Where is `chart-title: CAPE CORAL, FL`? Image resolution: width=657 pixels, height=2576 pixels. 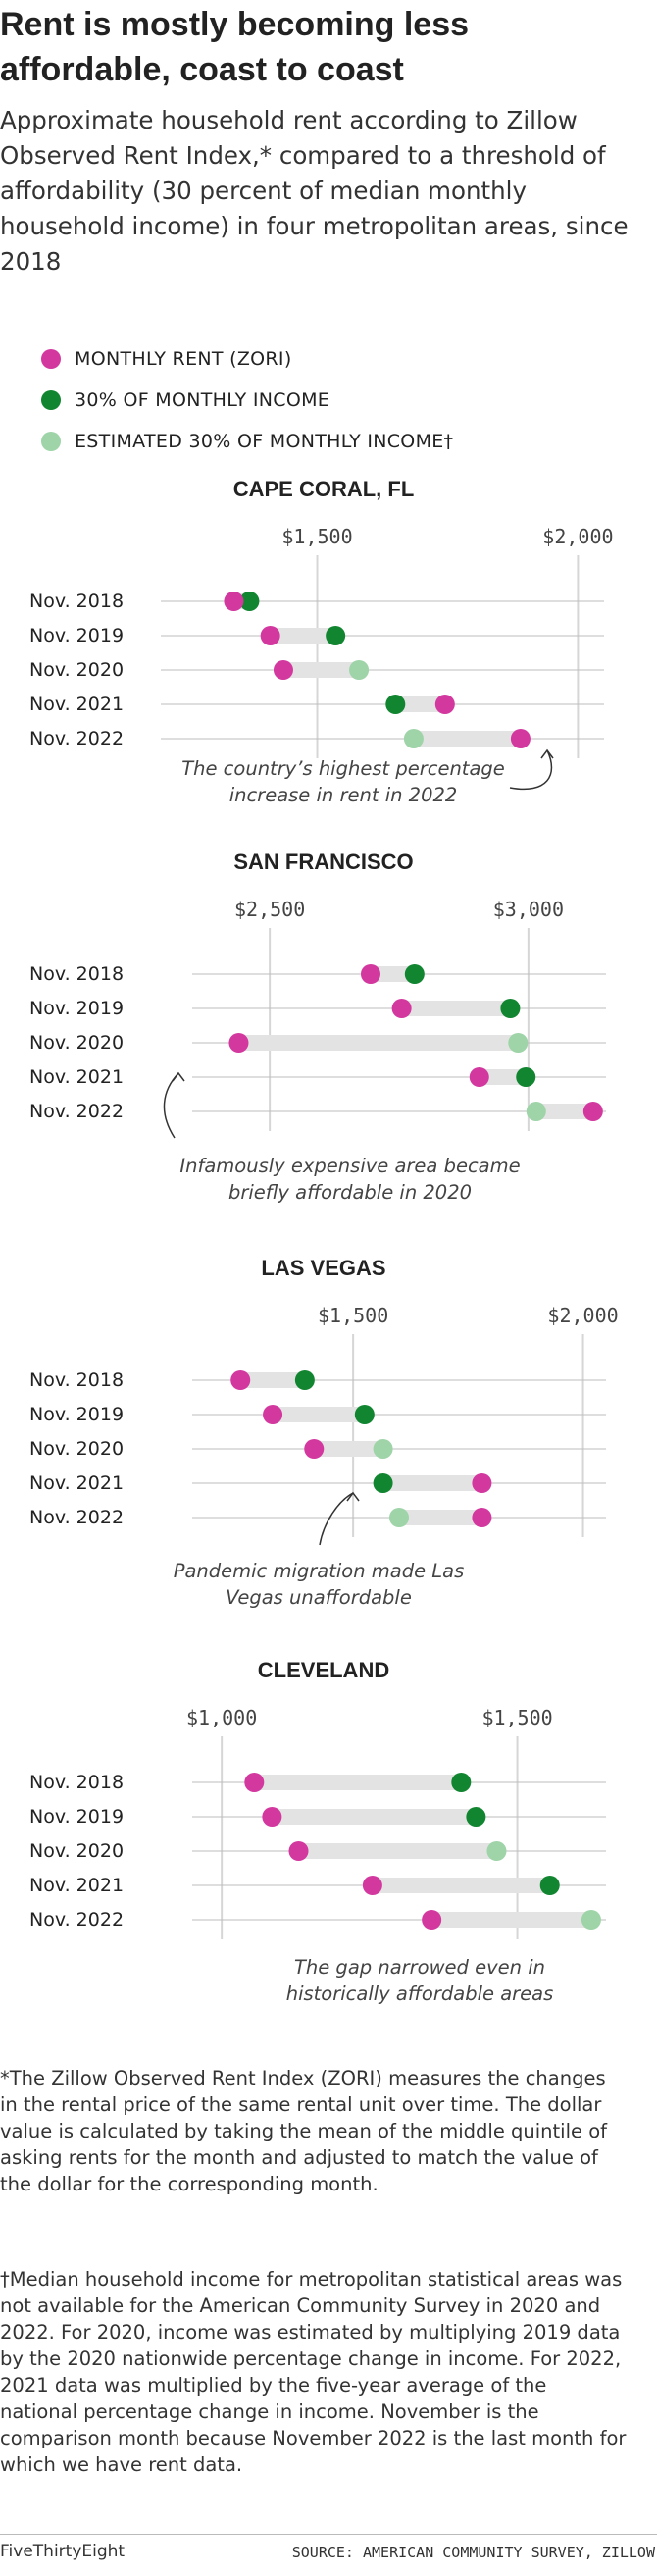
chart-title: CAPE CORAL, FL is located at coordinates (324, 489).